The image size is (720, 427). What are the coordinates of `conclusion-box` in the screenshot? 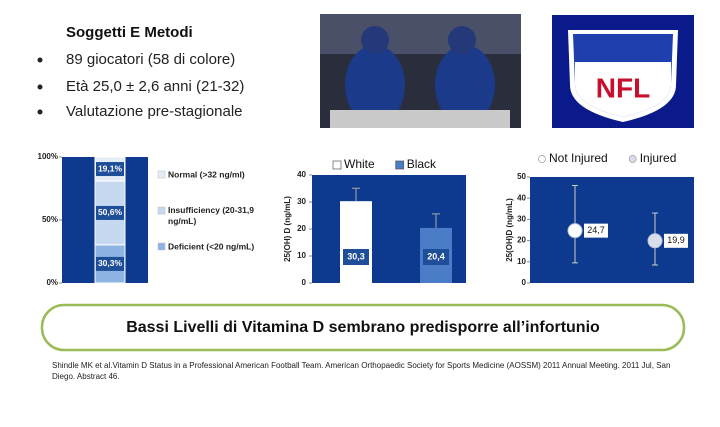 It's located at (363, 327).